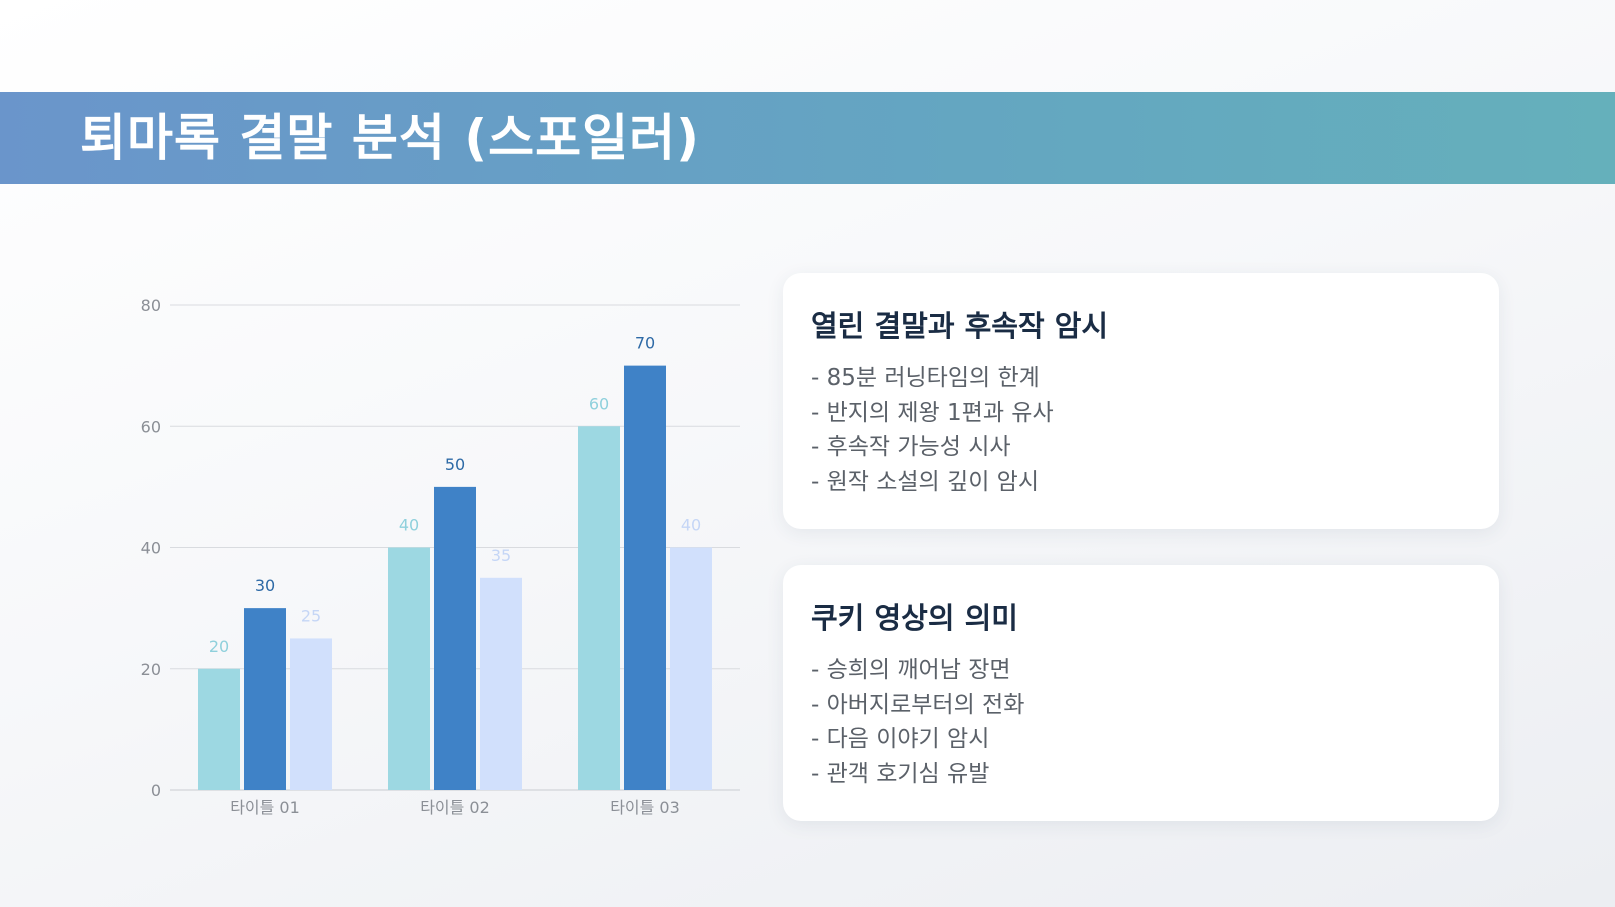 The height and width of the screenshot is (907, 1615). I want to click on data-label: 50, so click(455, 464).